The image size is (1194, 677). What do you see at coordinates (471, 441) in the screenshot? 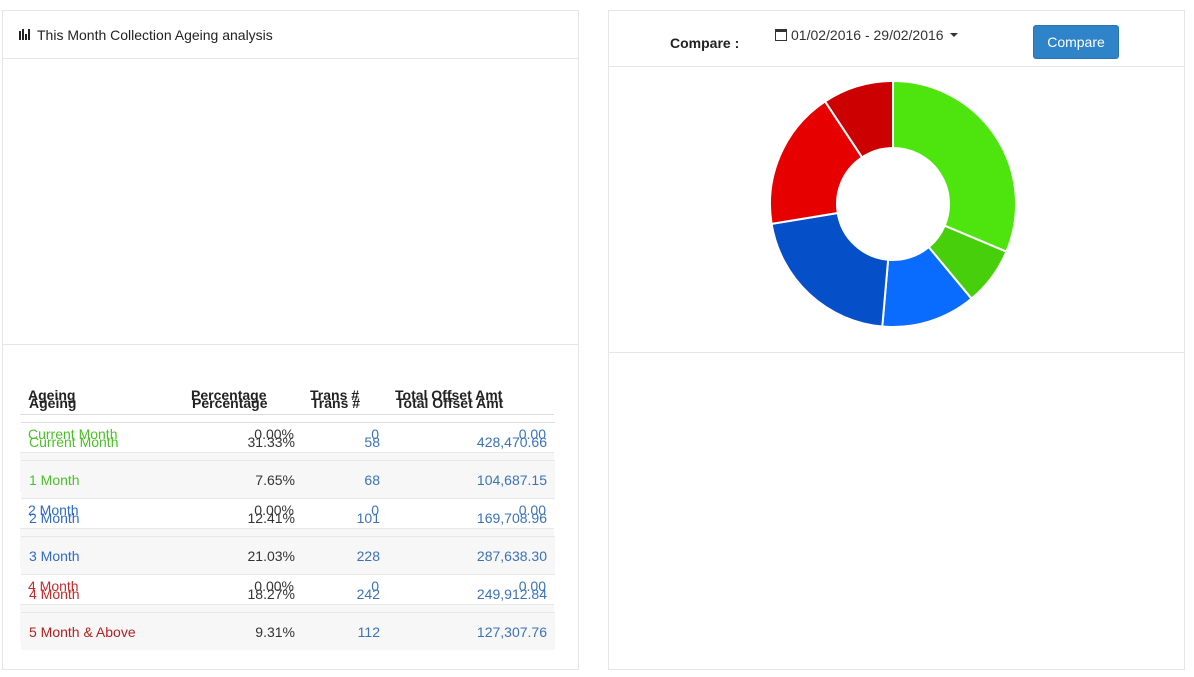
I see `total-offset-amount: 428,470.66` at bounding box center [471, 441].